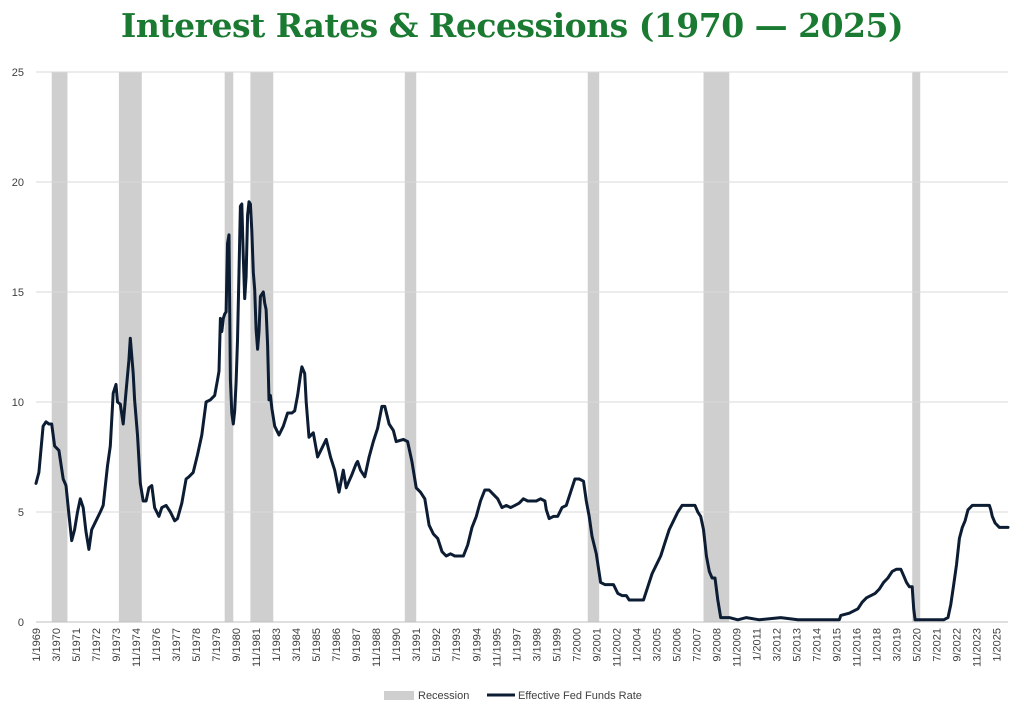 This screenshot has height=716, width=1024. I want to click on x-tick-label: 3/1977, so click(177, 645).